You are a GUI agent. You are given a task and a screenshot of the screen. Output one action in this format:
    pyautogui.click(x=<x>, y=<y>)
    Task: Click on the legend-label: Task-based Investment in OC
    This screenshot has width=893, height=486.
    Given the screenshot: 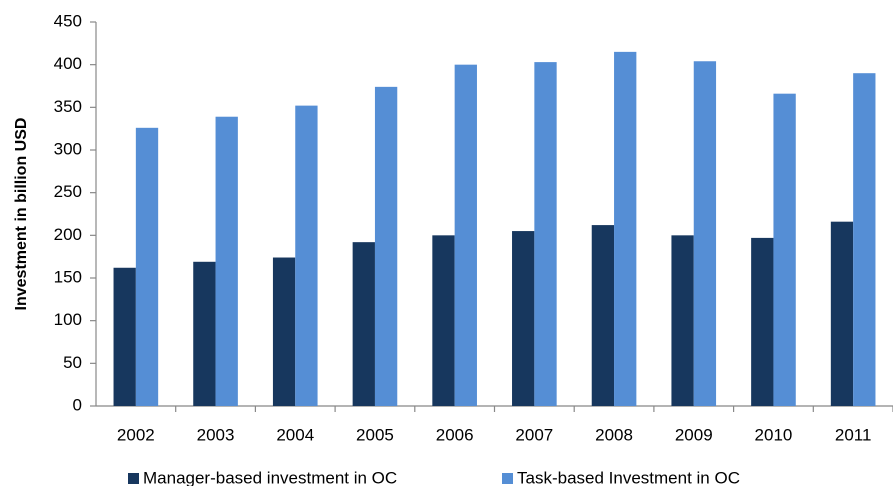 What is the action you would take?
    pyautogui.click(x=628, y=477)
    